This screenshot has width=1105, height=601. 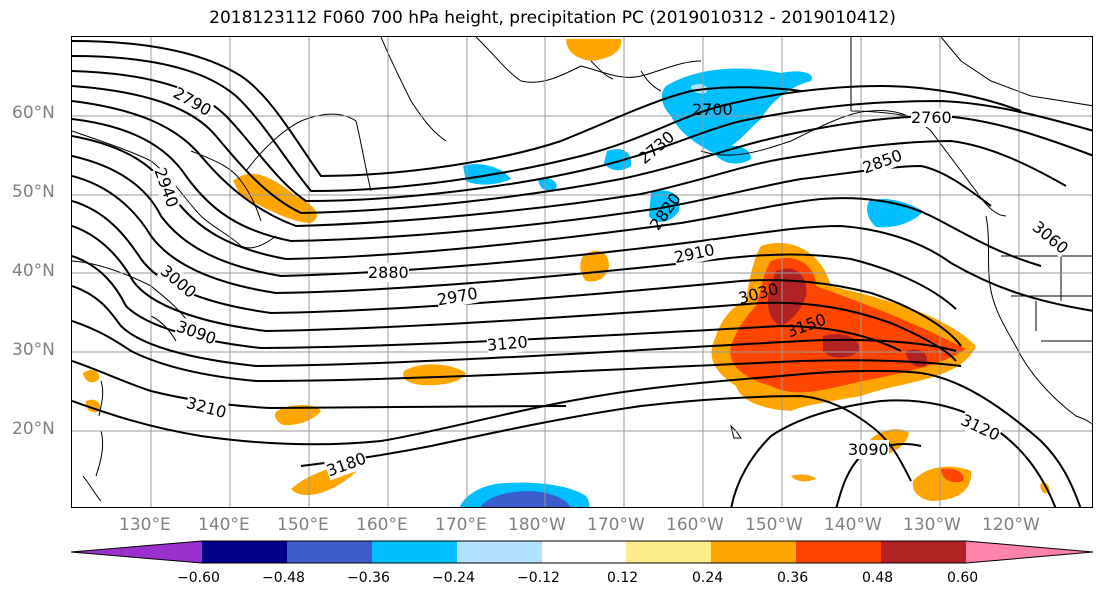 What do you see at coordinates (1029, 552) in the screenshot?
I see `colorbar-right-extension` at bounding box center [1029, 552].